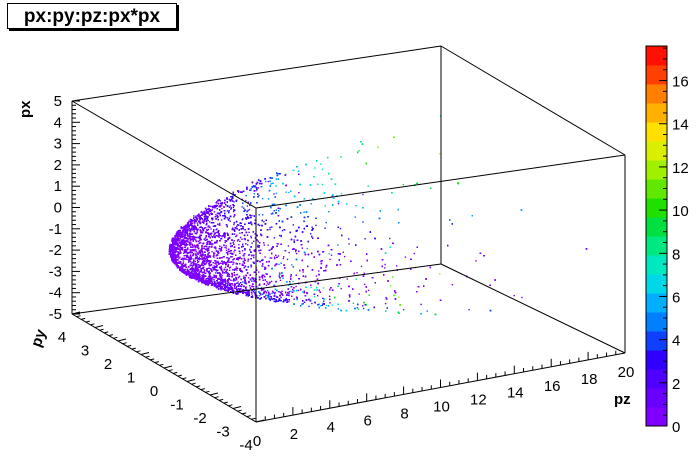  What do you see at coordinates (92, 16) in the screenshot?
I see `chart-title: px:py:pz:px*px` at bounding box center [92, 16].